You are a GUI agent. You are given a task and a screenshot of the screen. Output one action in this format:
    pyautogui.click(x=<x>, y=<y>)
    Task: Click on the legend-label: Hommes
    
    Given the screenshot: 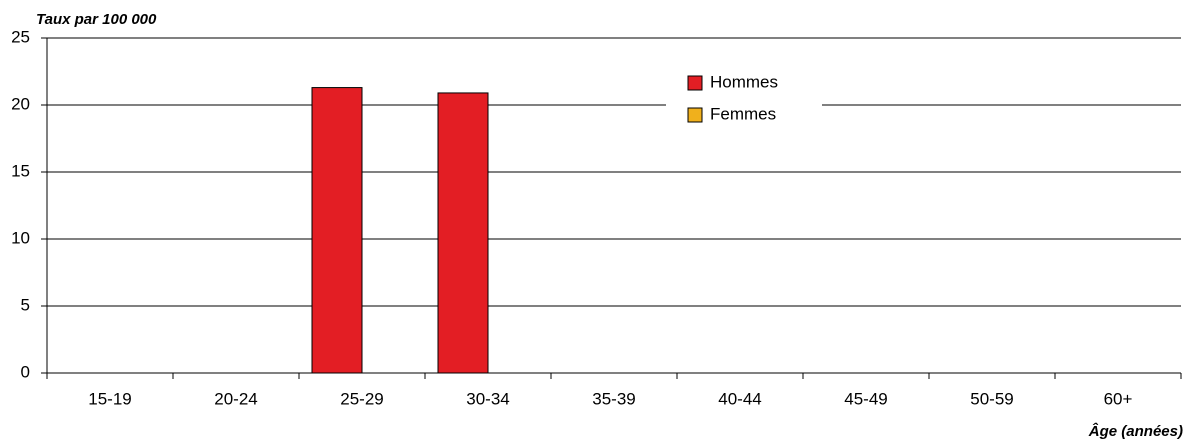 What is the action you would take?
    pyautogui.click(x=744, y=81)
    